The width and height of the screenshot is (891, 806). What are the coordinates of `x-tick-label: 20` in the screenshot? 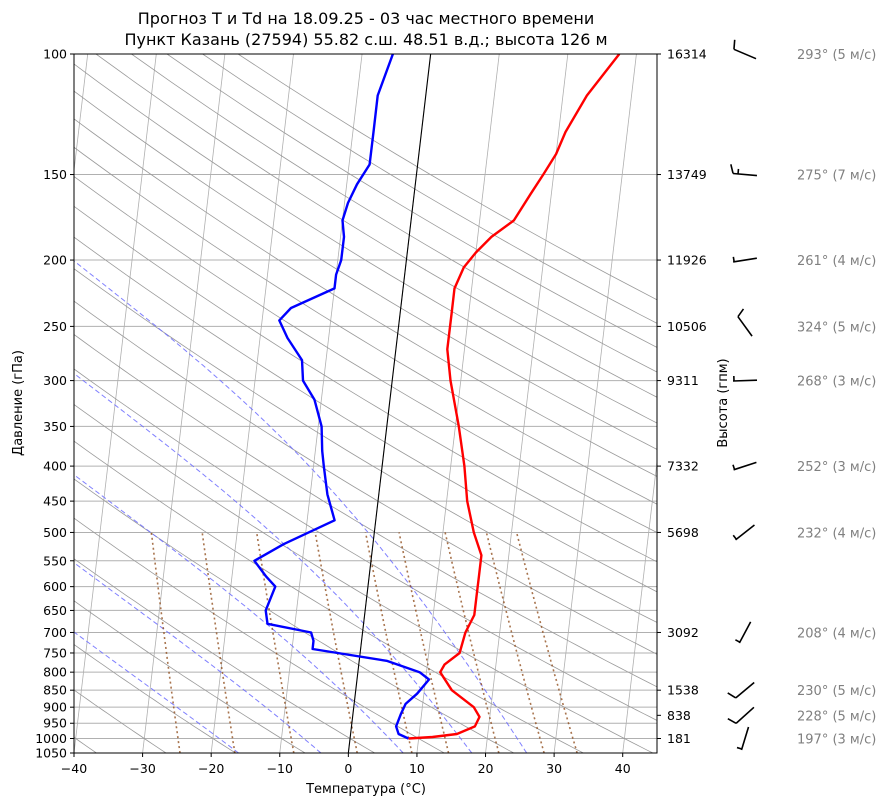 It's located at (486, 768).